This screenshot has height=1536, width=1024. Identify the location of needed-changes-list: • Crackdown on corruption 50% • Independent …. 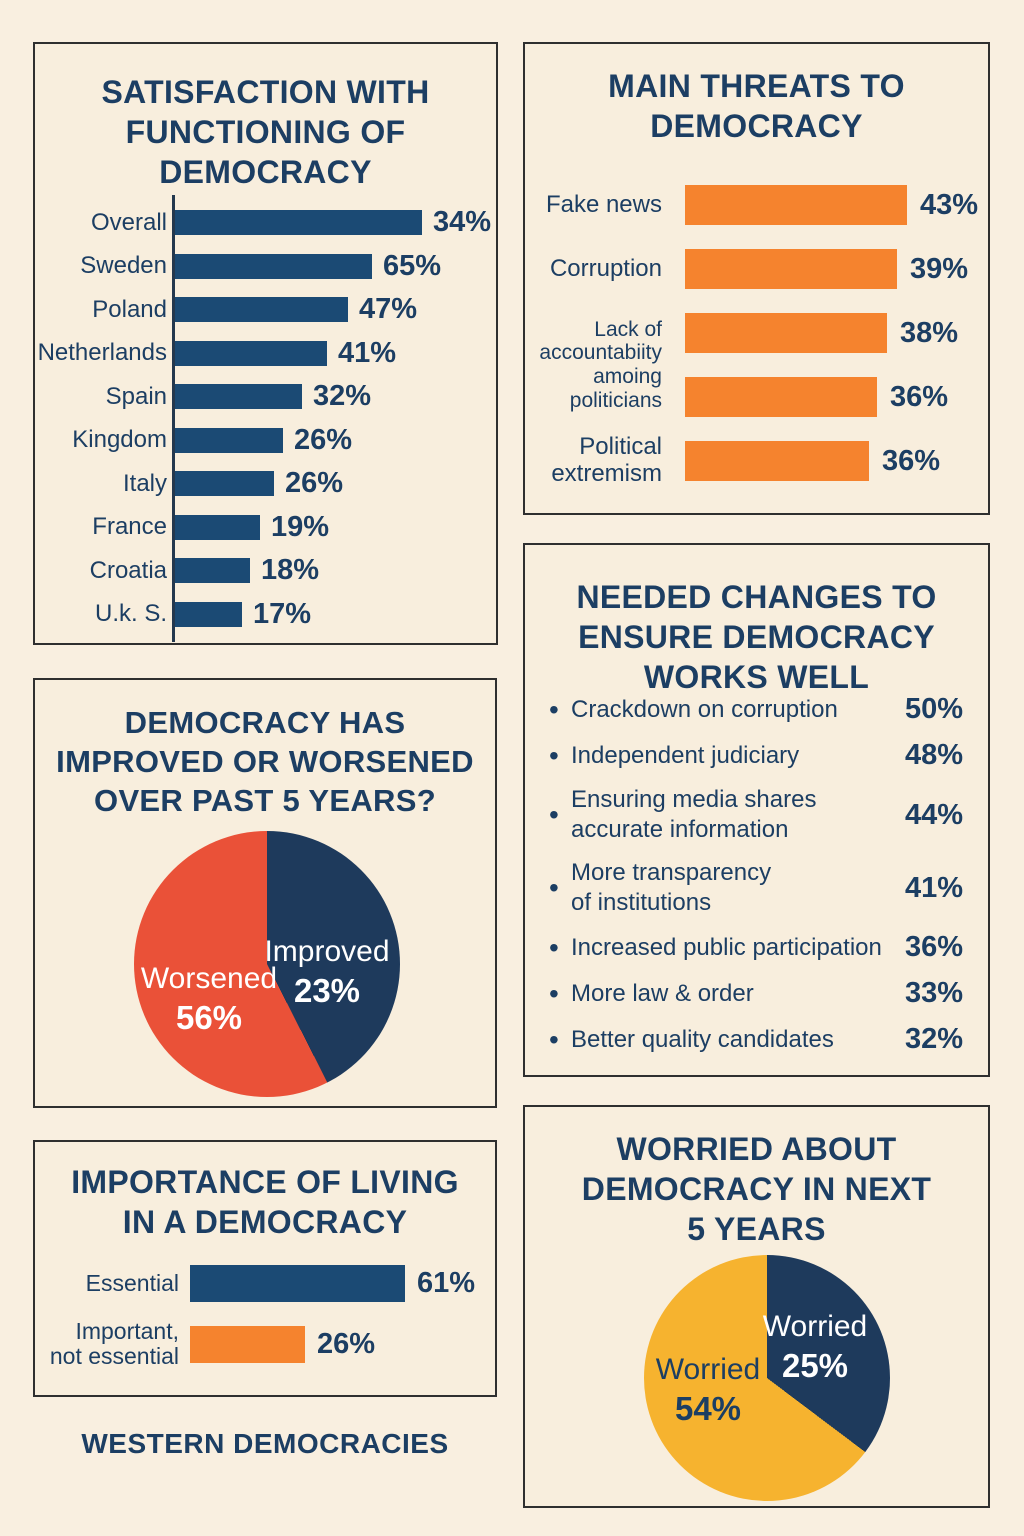
(756, 881).